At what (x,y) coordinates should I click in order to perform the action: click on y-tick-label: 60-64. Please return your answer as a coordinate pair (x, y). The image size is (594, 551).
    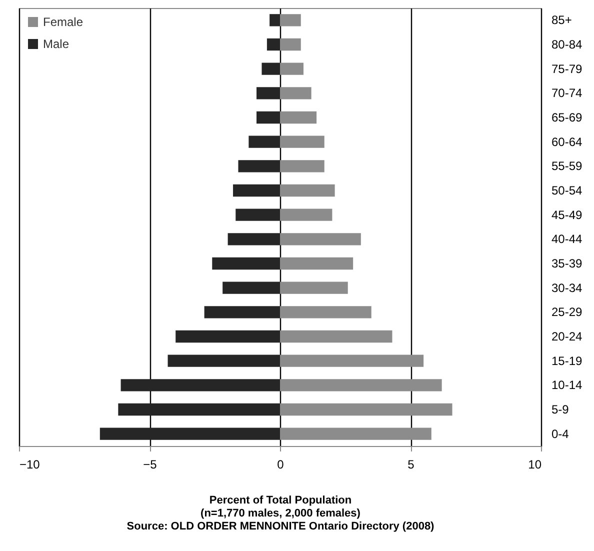
    Looking at the image, I should click on (567, 141).